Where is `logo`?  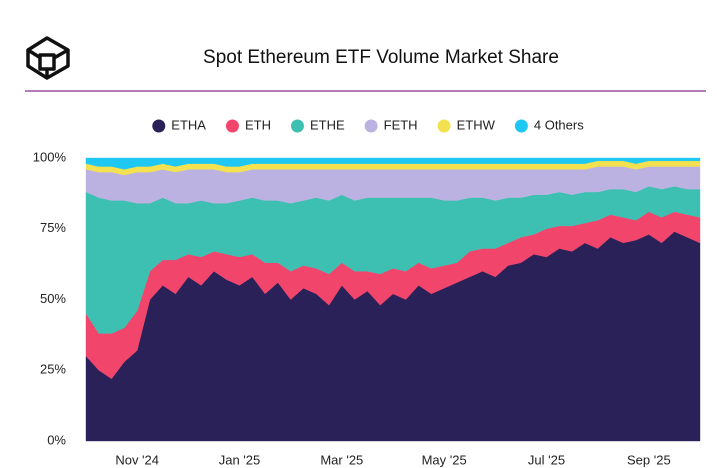 logo is located at coordinates (48, 58).